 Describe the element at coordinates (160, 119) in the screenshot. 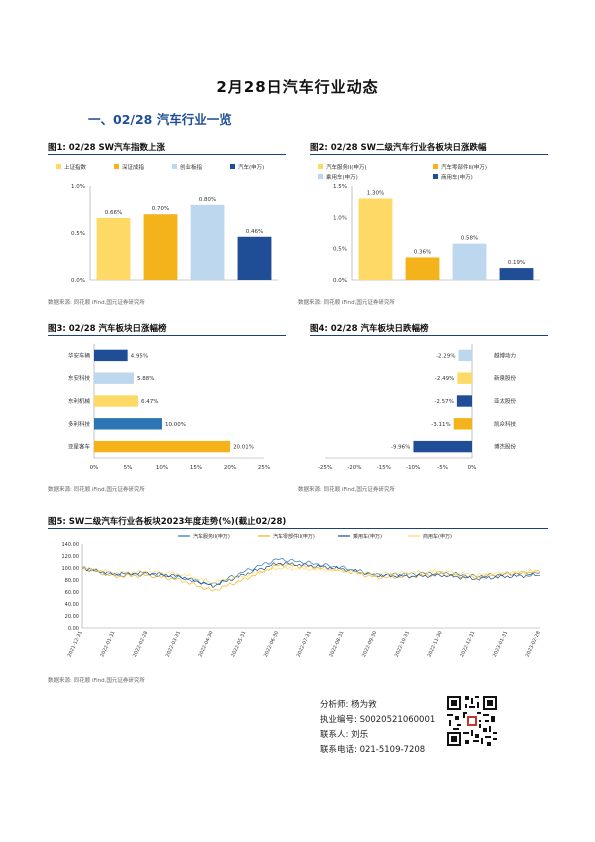

I see `section-title: 一、02/28 汽车行业一览` at that location.